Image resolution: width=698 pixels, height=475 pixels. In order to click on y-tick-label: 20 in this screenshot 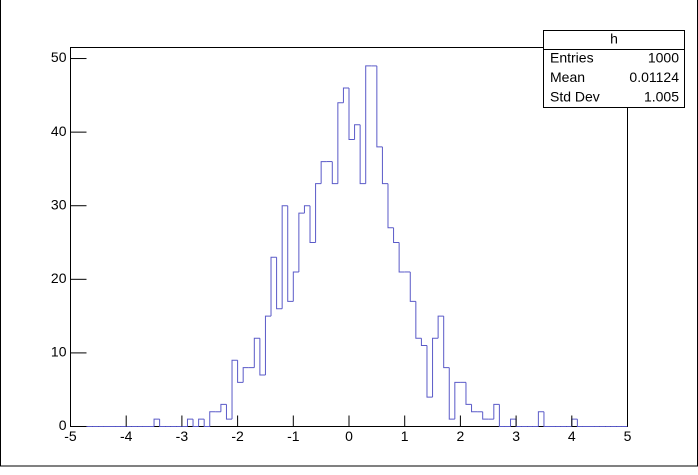, I will do `click(59, 278)`.